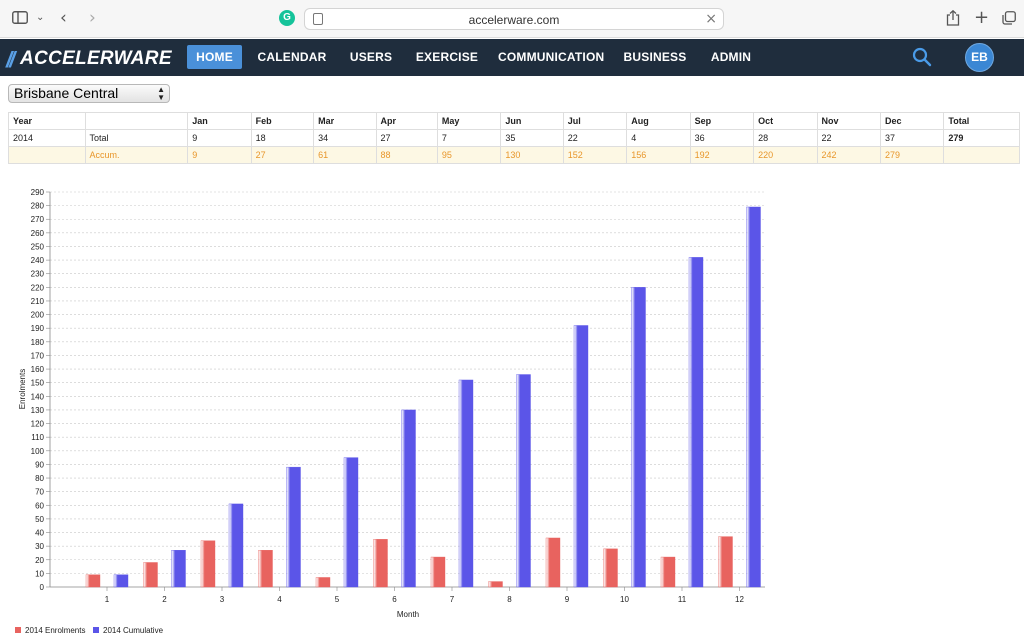  What do you see at coordinates (722, 138) in the screenshot?
I see `table-cell: 36` at bounding box center [722, 138].